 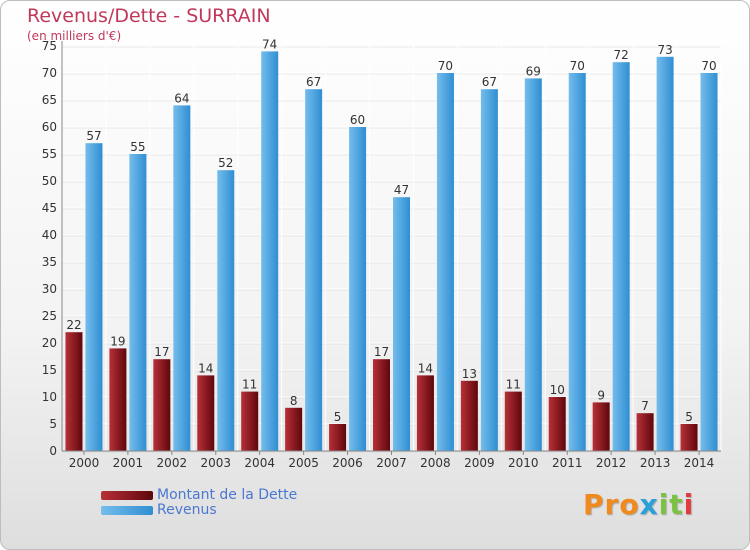 What do you see at coordinates (49, 316) in the screenshot?
I see `y-tick-label: 25` at bounding box center [49, 316].